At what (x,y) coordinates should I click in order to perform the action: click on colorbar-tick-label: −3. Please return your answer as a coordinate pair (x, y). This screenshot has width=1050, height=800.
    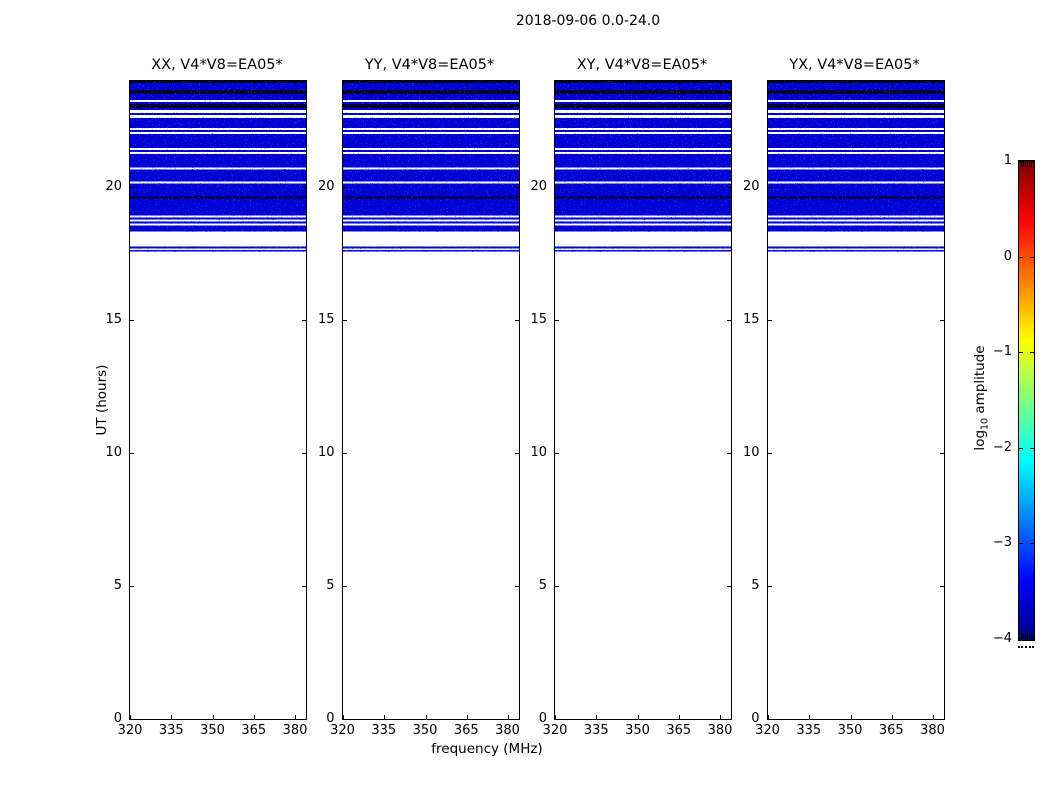
    Looking at the image, I should click on (1002, 543).